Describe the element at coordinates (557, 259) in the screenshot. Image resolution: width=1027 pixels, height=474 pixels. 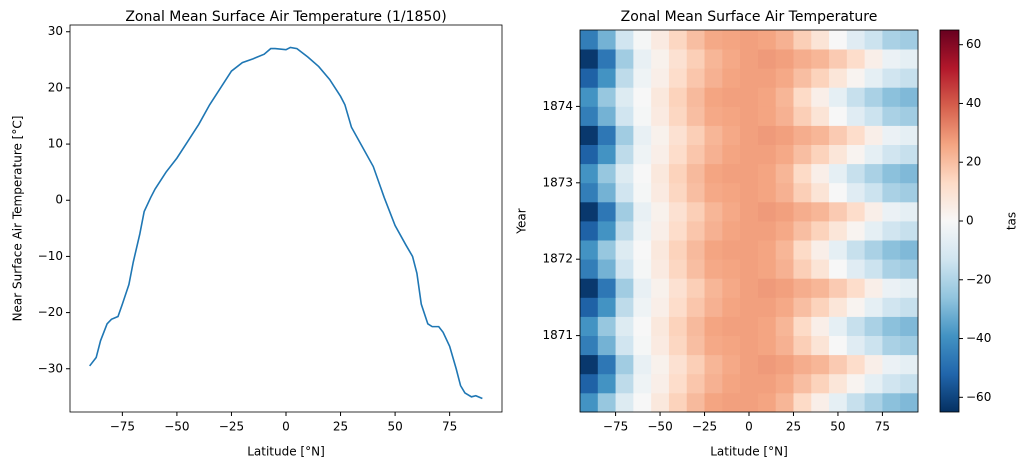
I see `y-tick-label: 1872` at that location.